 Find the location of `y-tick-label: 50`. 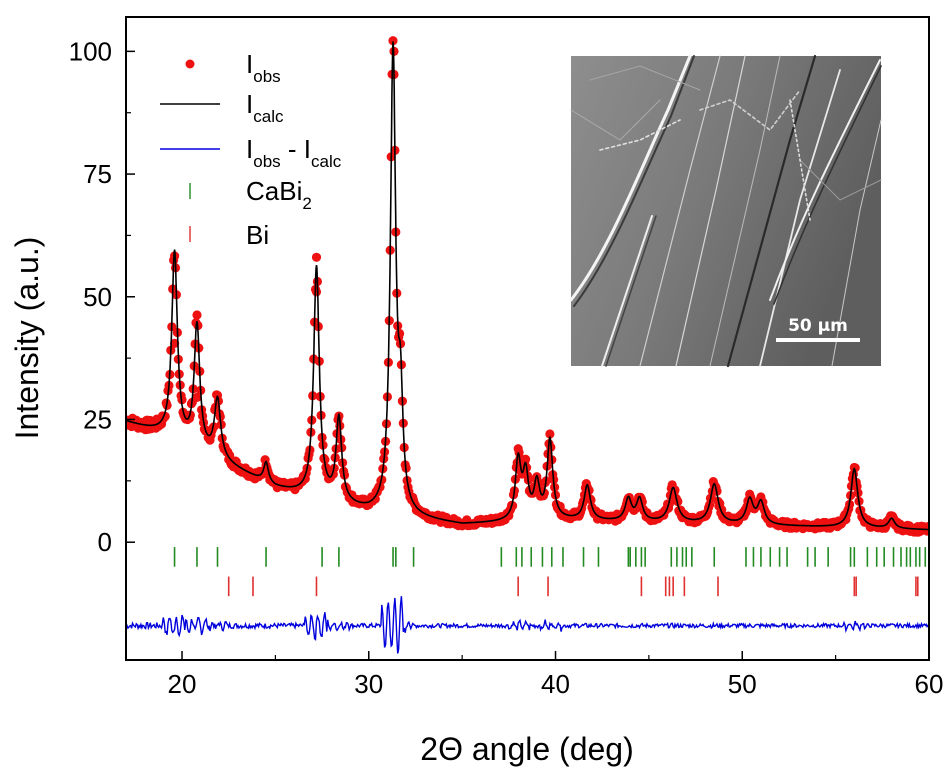

y-tick-label: 50 is located at coordinates (97, 297).